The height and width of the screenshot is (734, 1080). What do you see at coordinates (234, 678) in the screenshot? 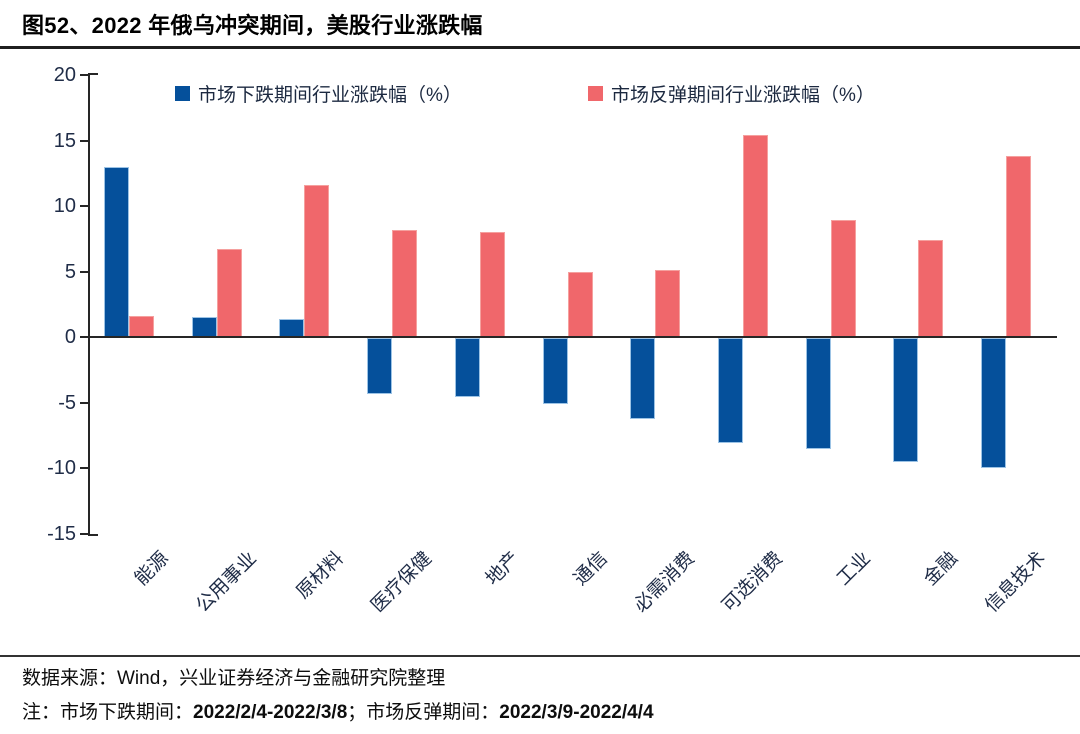
I see `data-source-note: 数据来源：Wind，兴业证券经济与金融研究院整理` at bounding box center [234, 678].